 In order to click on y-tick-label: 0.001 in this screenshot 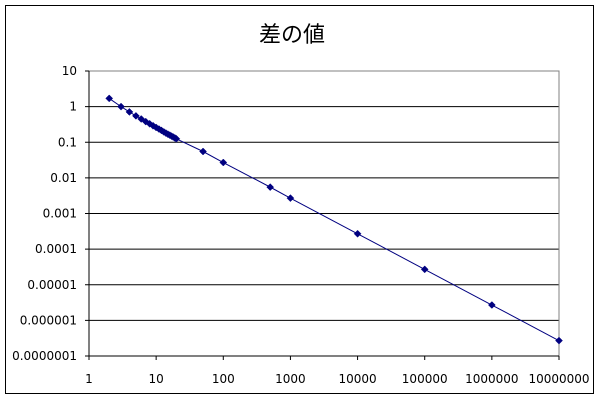, I will do `click(60, 214)`.